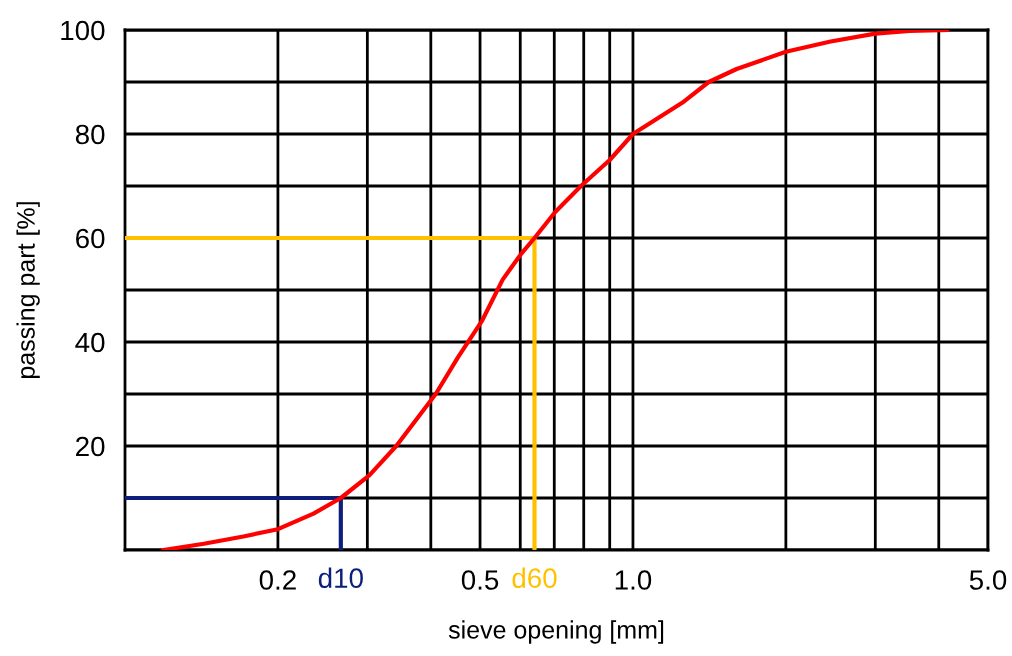  What do you see at coordinates (90, 342) in the screenshot?
I see `y-tick-label: 40` at bounding box center [90, 342].